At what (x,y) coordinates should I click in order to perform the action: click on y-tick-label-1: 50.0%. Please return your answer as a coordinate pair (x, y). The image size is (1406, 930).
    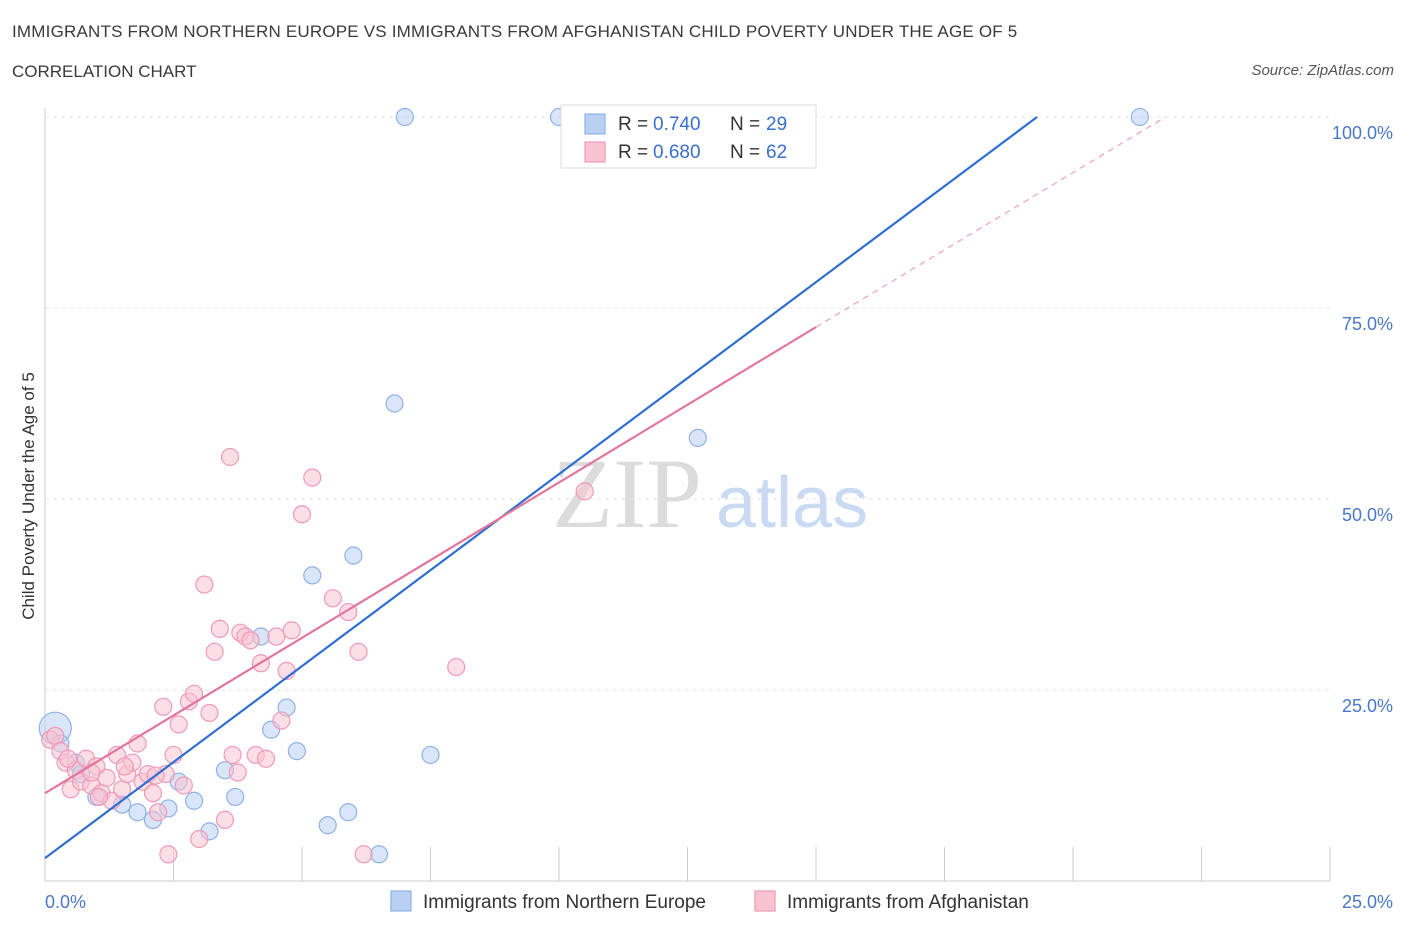
    Looking at the image, I should click on (1367, 515).